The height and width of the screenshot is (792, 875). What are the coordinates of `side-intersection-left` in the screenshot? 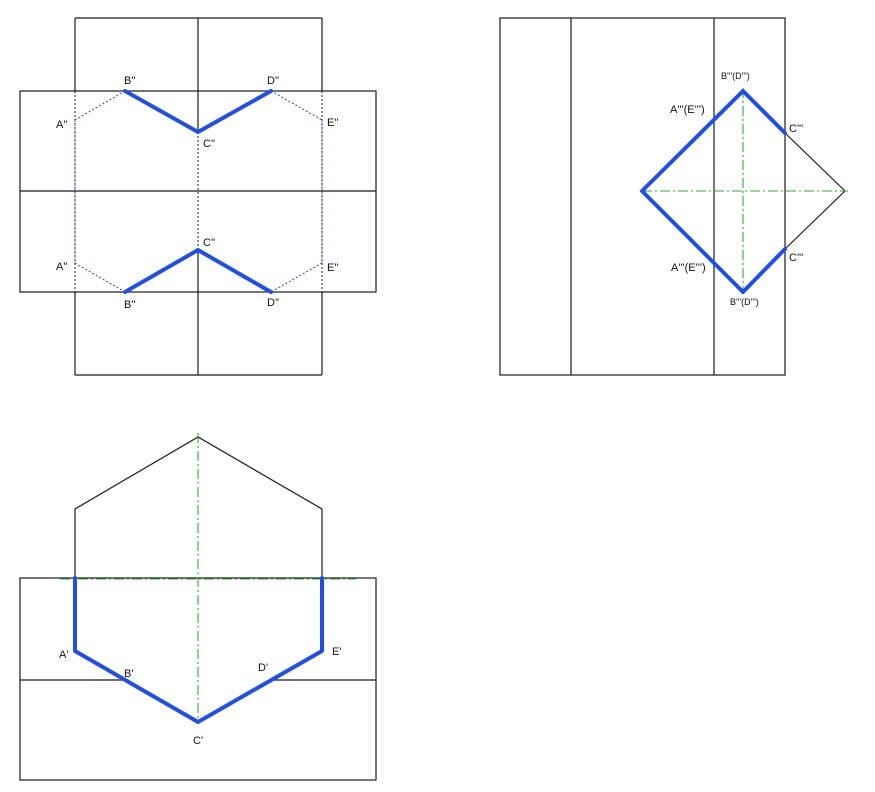 It's located at (692, 191).